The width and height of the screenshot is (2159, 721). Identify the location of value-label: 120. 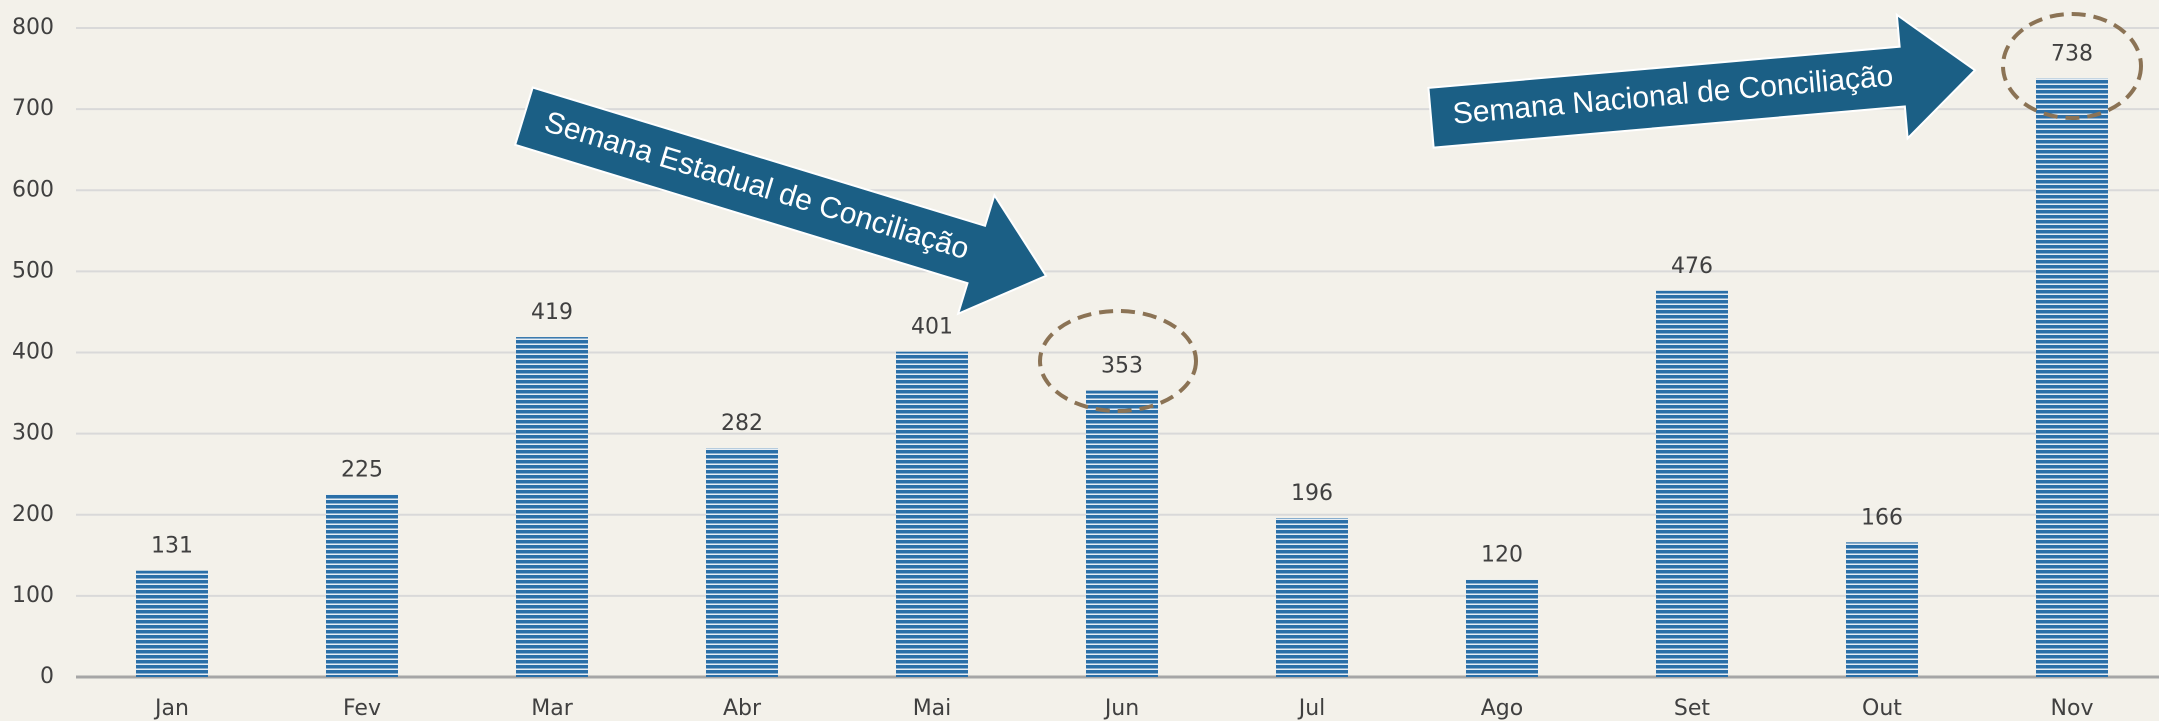
(1502, 555).